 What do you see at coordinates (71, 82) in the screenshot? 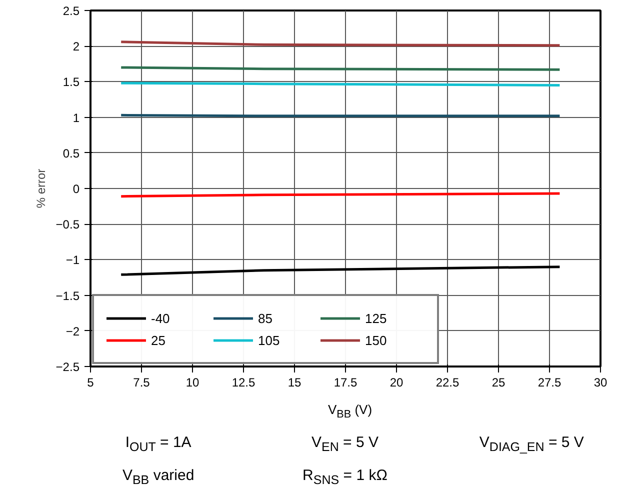
I see `y-tick-label: 1.5` at bounding box center [71, 82].